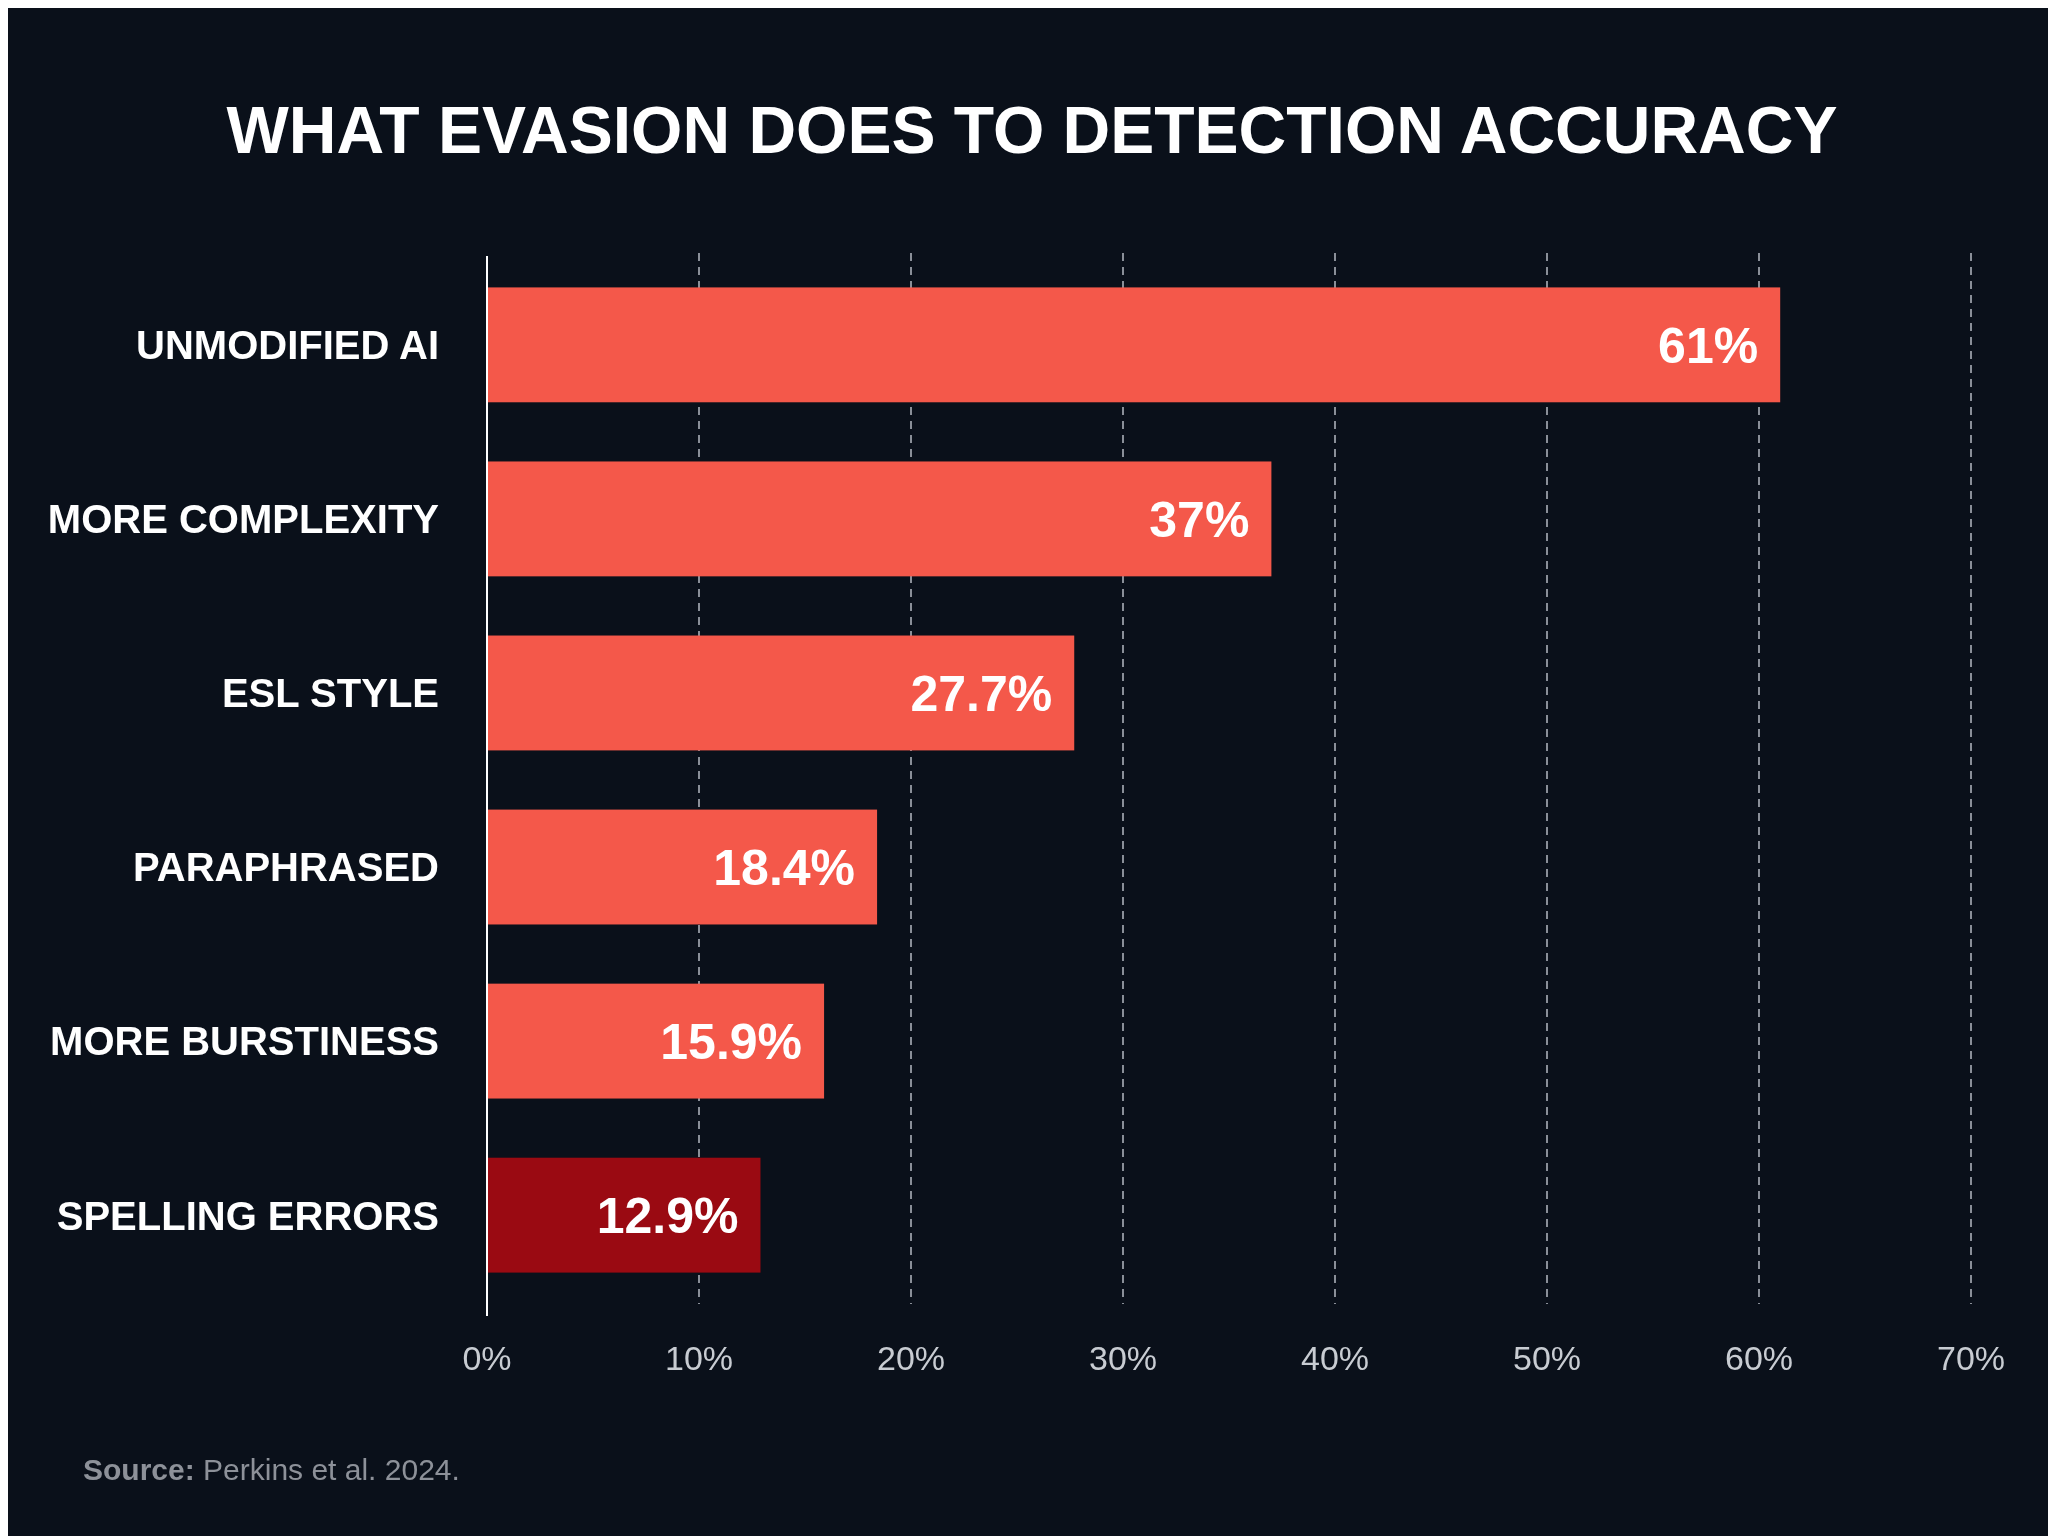  Describe the element at coordinates (1335, 1358) in the screenshot. I see `x-tick-label: 40%` at that location.